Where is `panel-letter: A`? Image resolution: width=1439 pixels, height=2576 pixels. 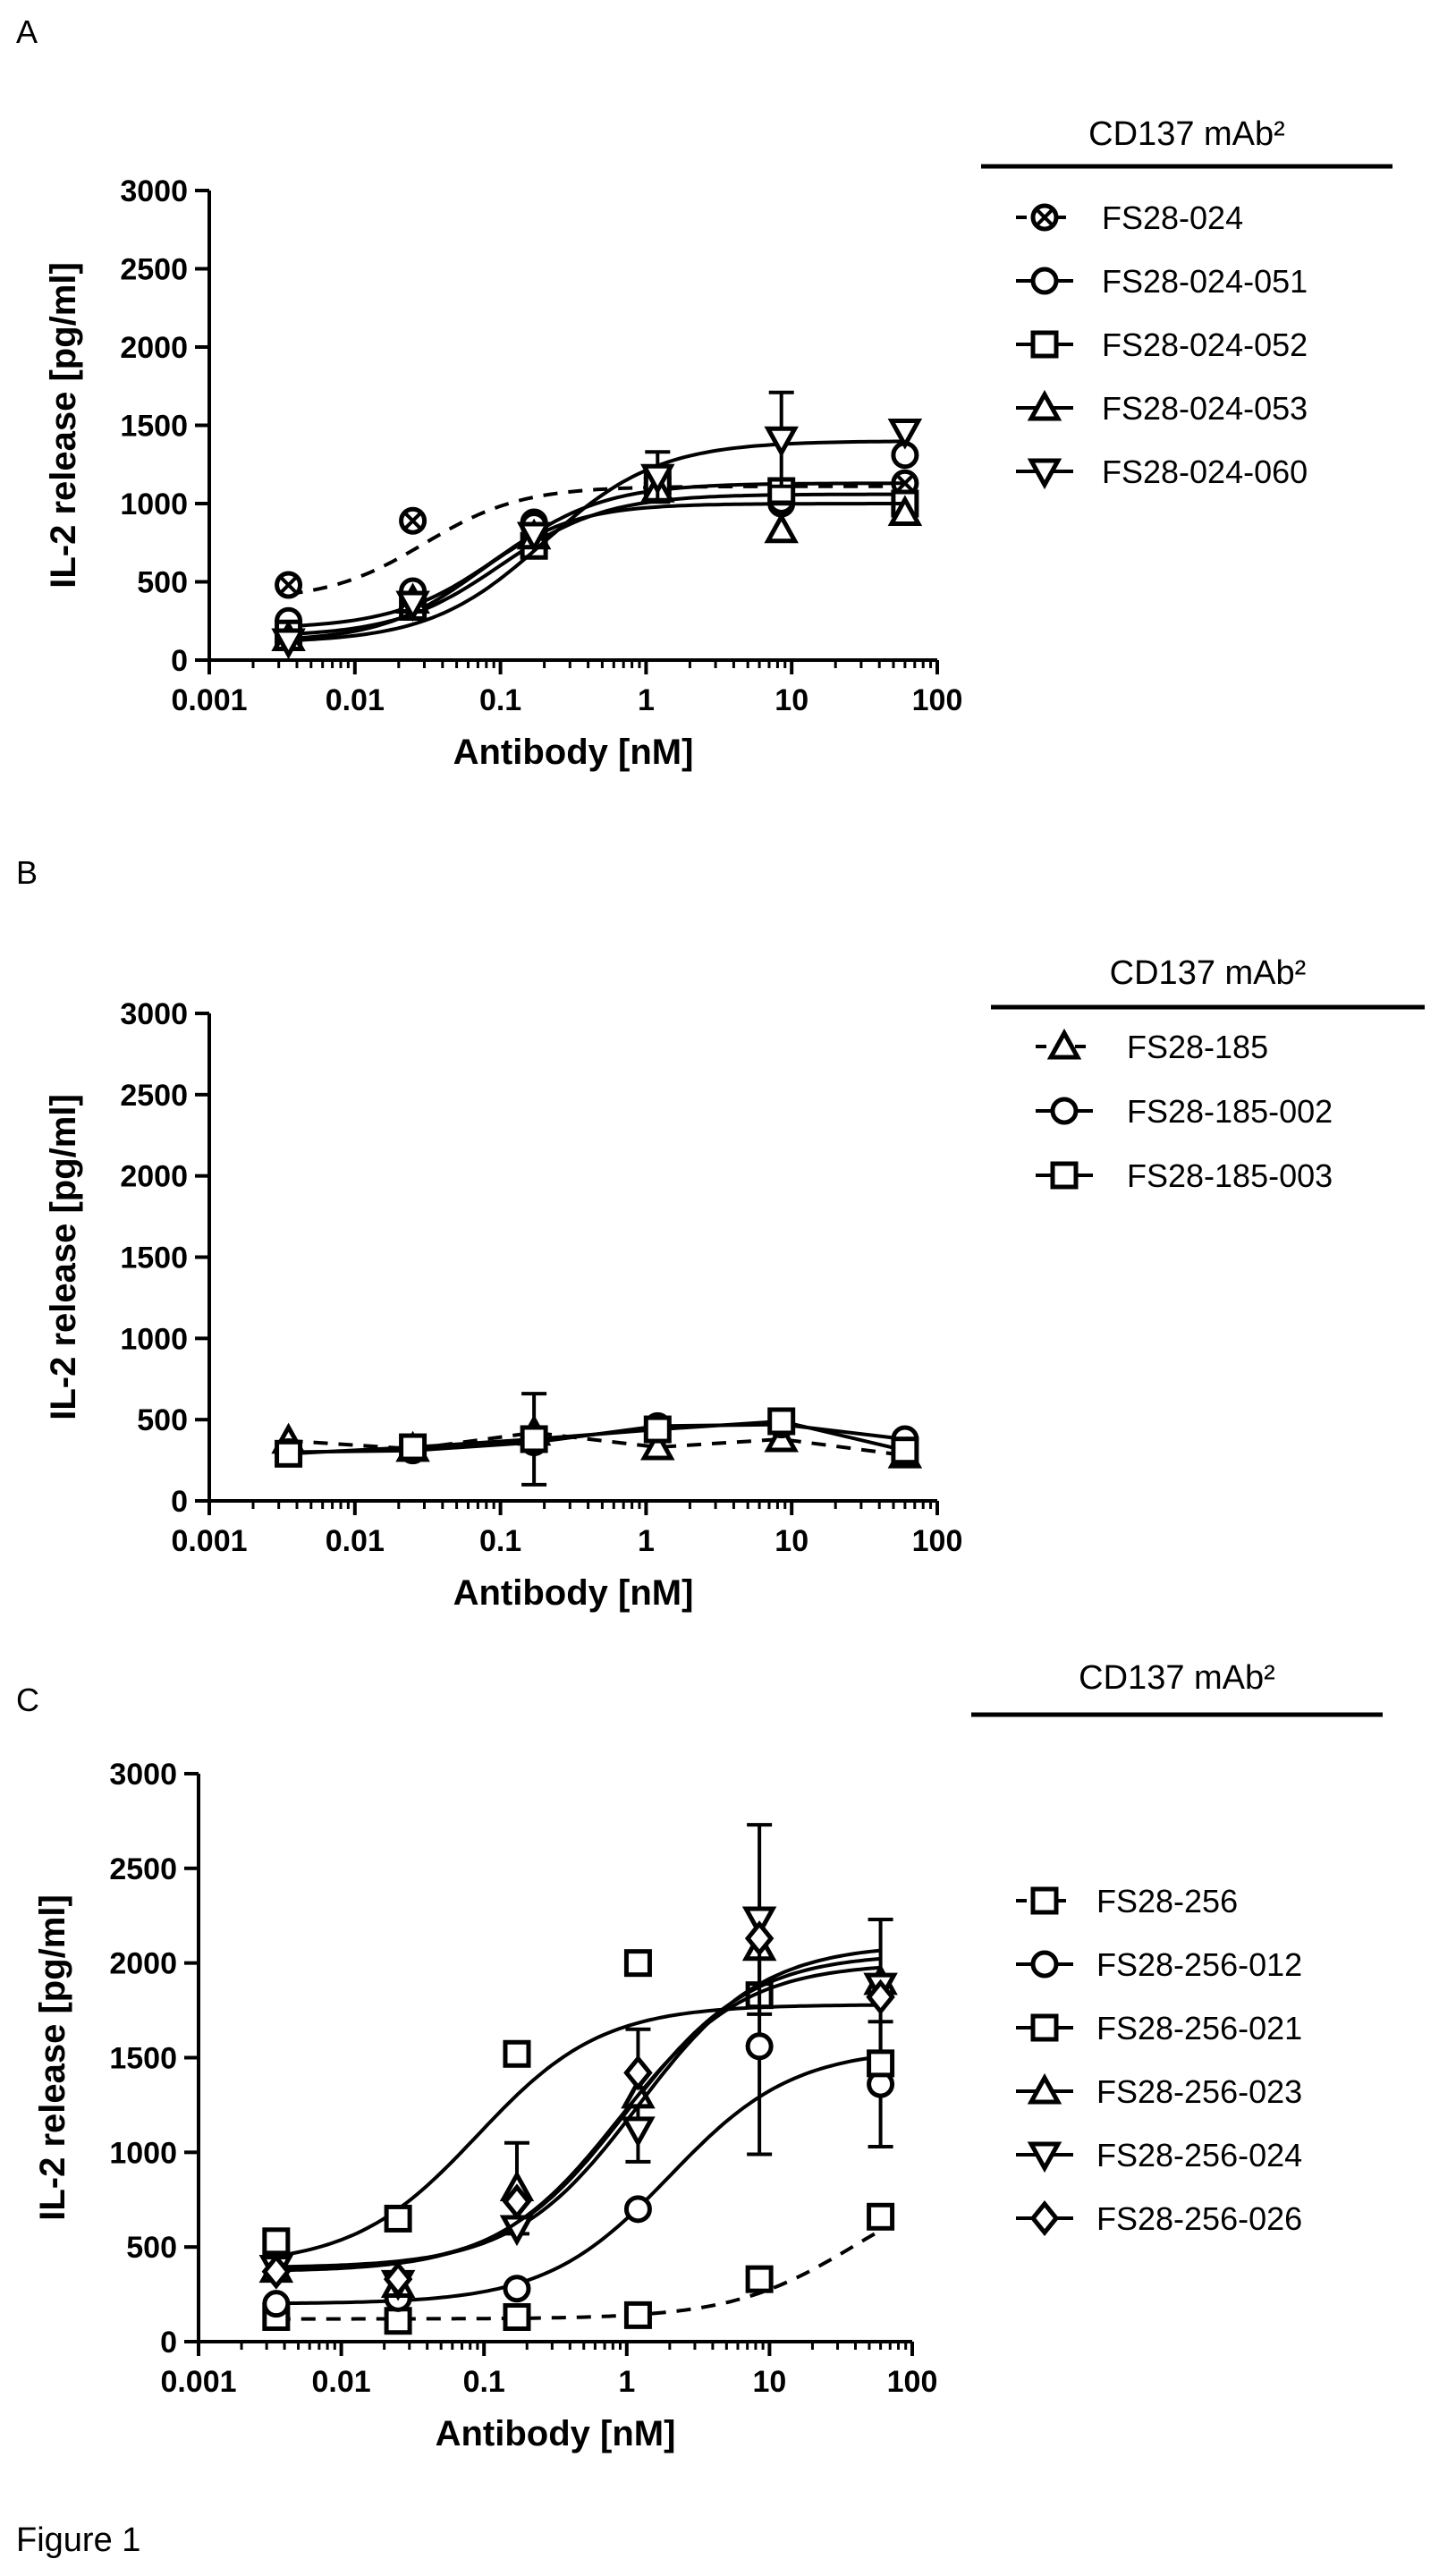 panel-letter: A is located at coordinates (27, 31).